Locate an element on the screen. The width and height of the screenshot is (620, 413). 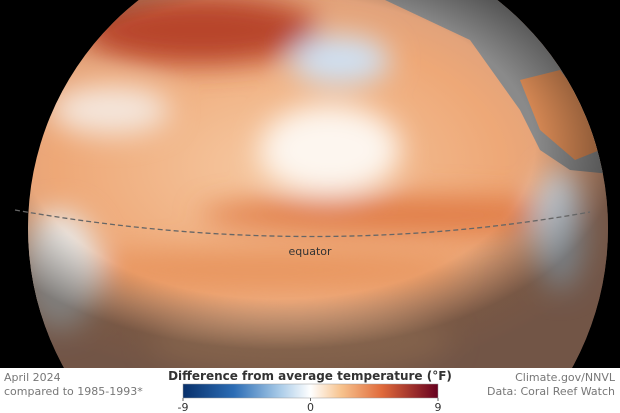
legend-ticks: -9 0 9 is located at coordinates (310, 405).